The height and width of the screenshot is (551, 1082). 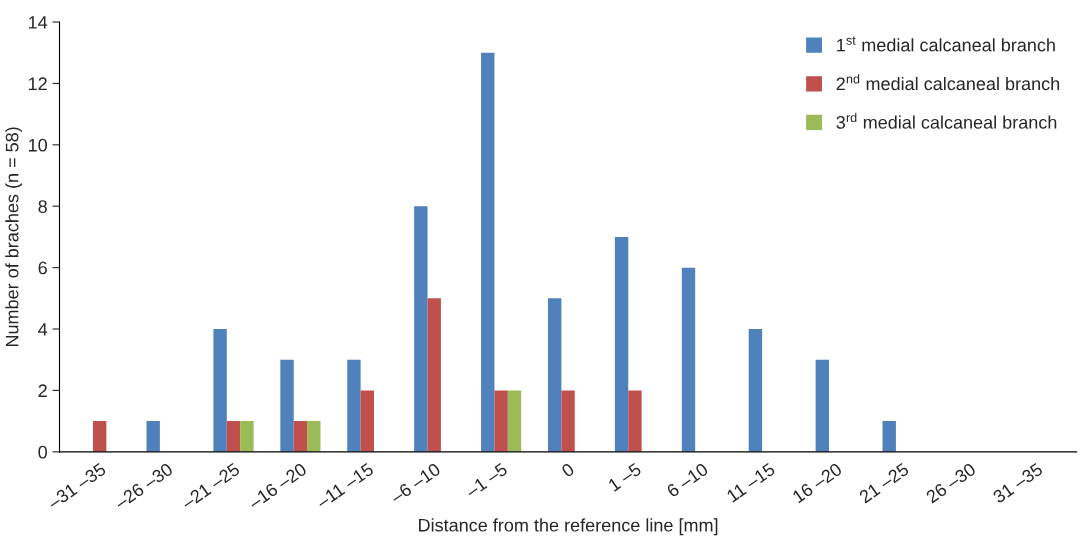 I want to click on x-tick-label: 0, so click(x=568, y=470).